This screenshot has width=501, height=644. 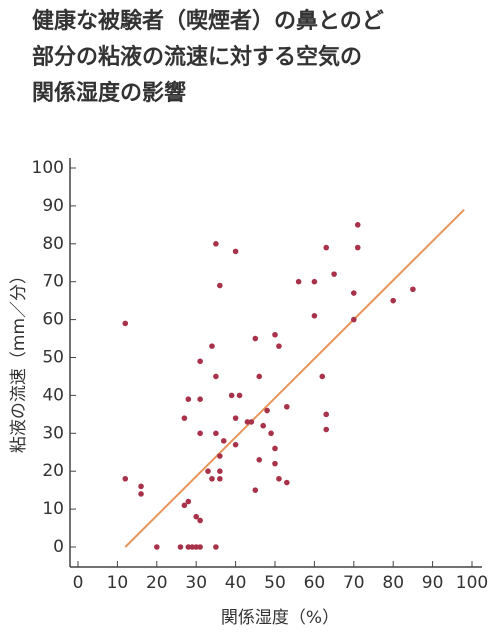 I want to click on y-tick-label: 20, so click(x=53, y=471).